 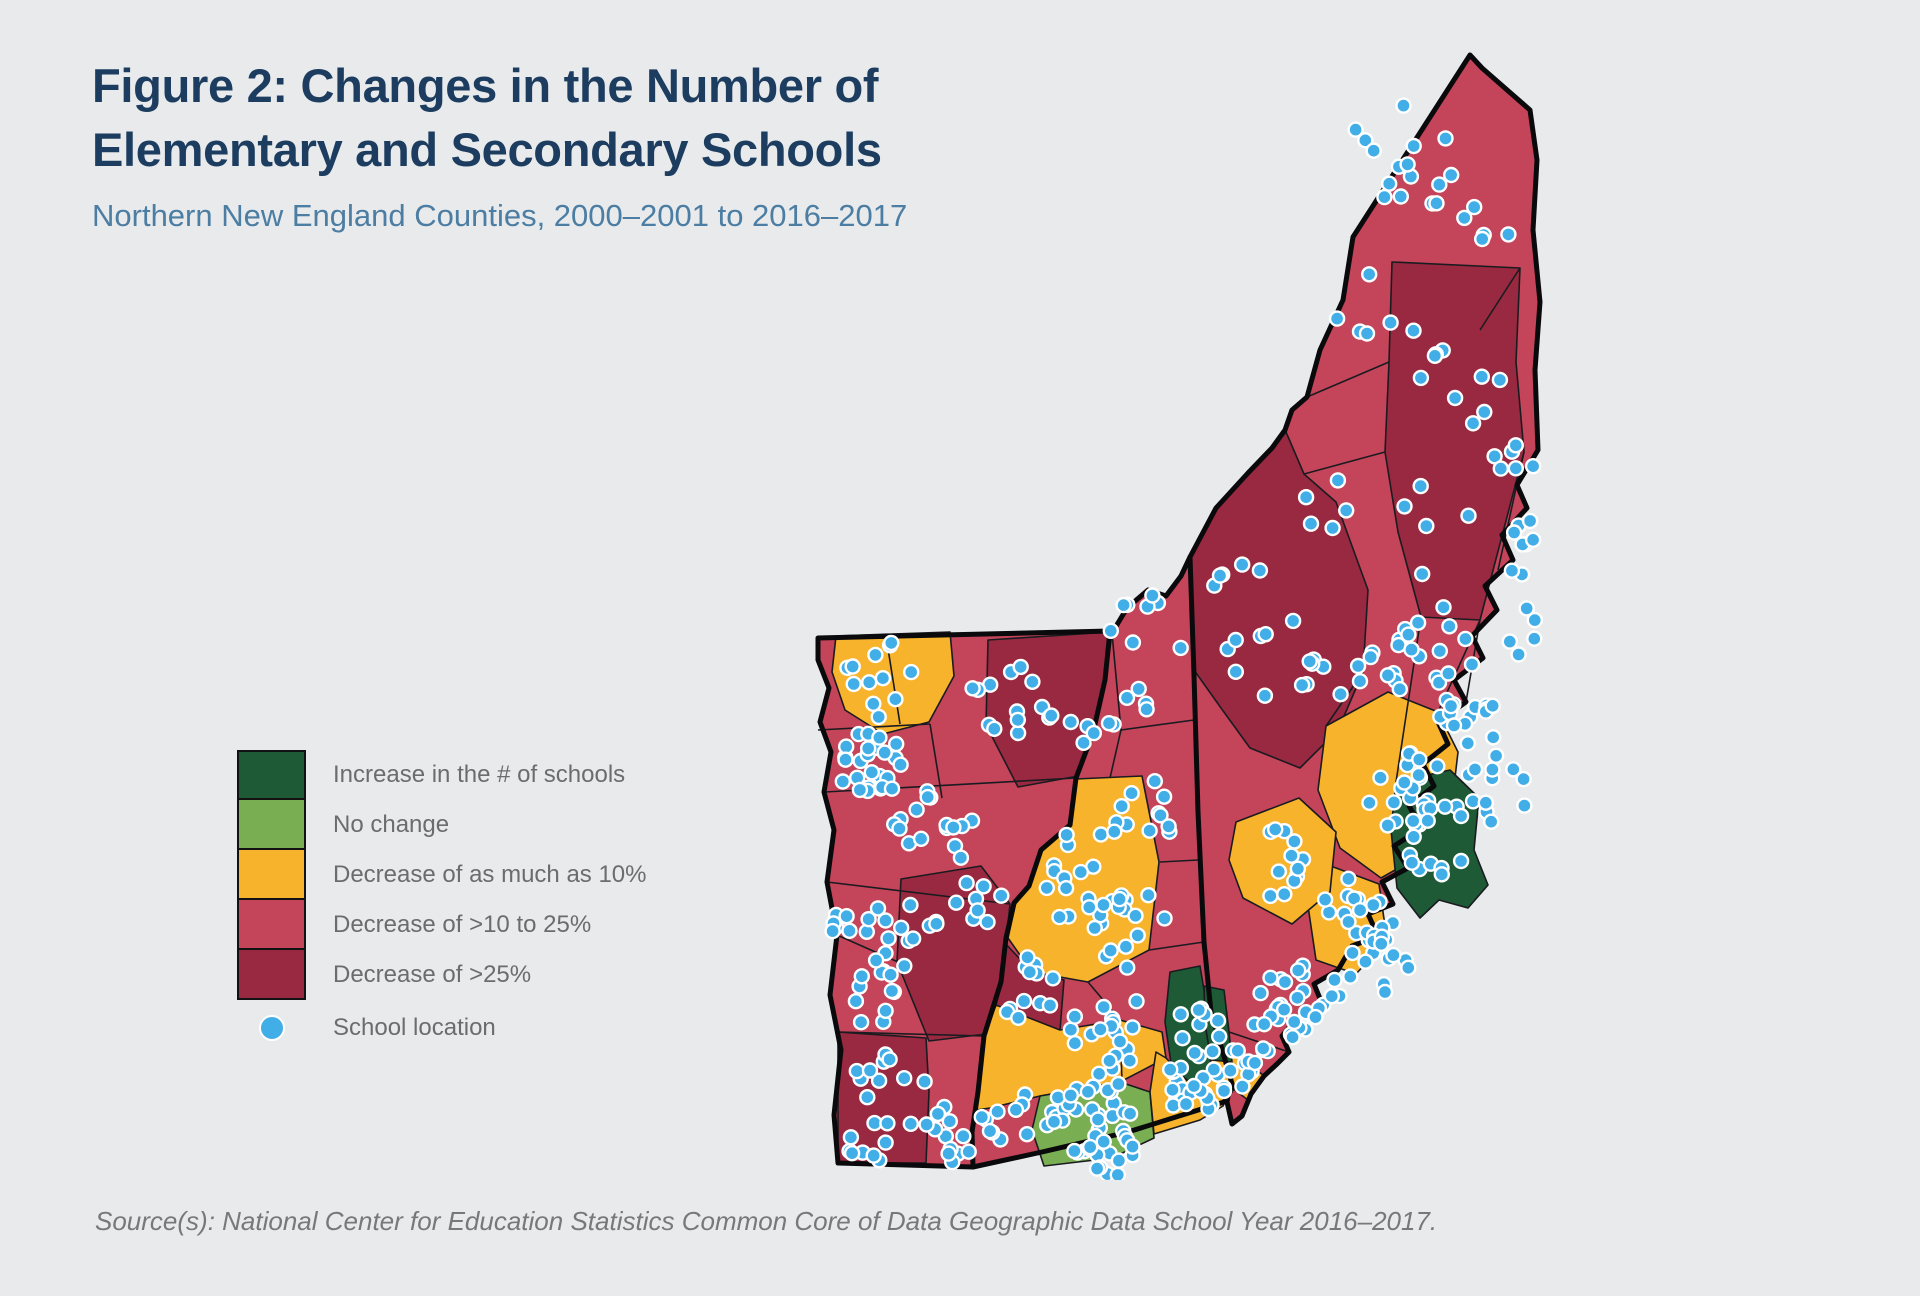 What do you see at coordinates (432, 974) in the screenshot?
I see `legend-label: Decrease of >25%` at bounding box center [432, 974].